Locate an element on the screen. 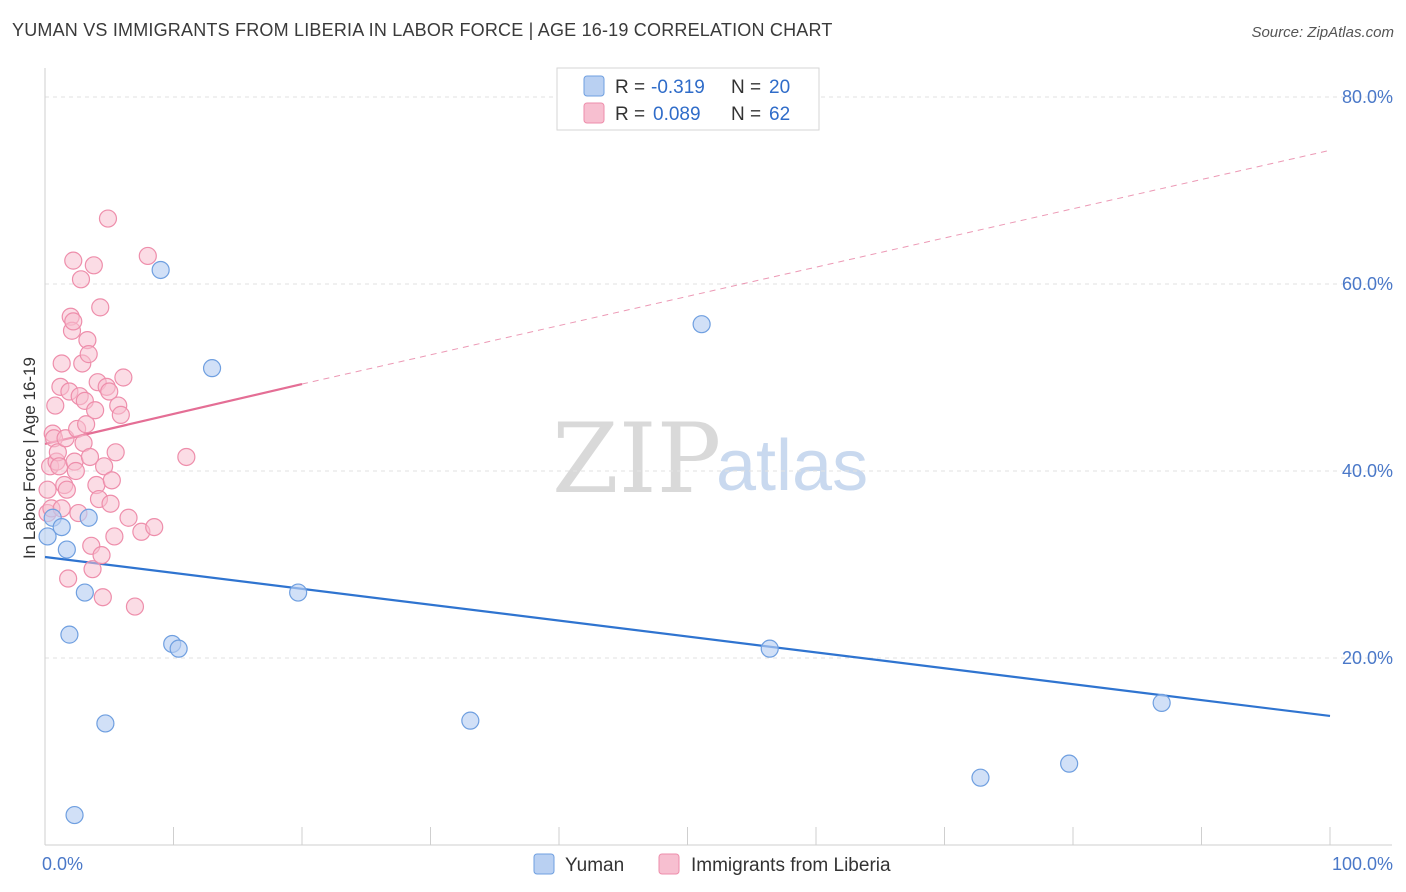  y-axis-label: In Labor Force | Age 16-19 is located at coordinates (29, 458).